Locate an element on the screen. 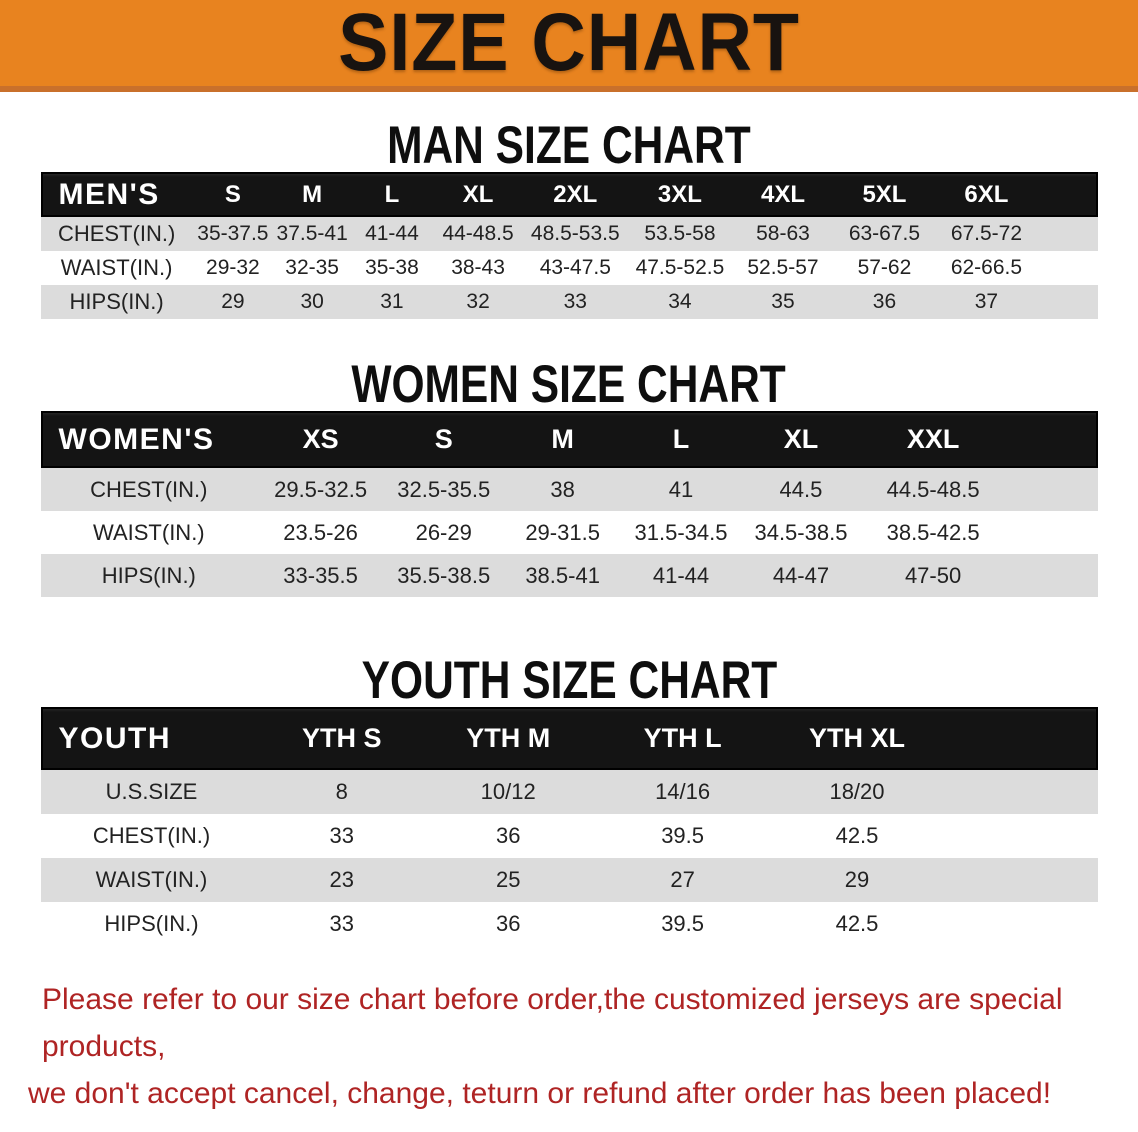 Image resolution: width=1138 pixels, height=1132 pixels. table-row: CHEST(IN.) 33 36 39.5 42.5 is located at coordinates (569, 836).